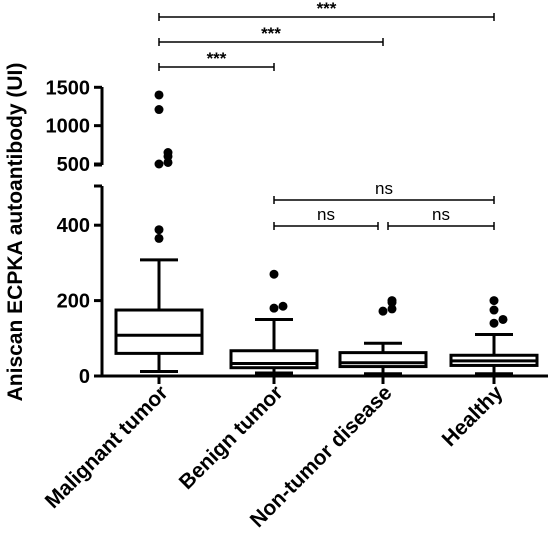 This screenshot has width=550, height=546. What do you see at coordinates (68, 127) in the screenshot?
I see `y-tick-label: 1000` at bounding box center [68, 127].